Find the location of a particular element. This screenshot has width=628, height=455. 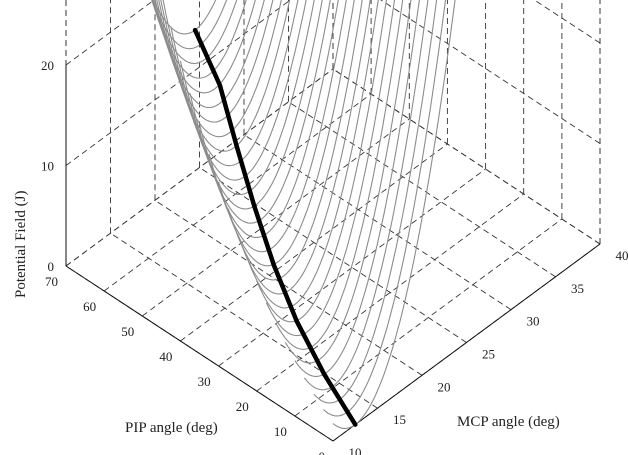

y-tick-label: 50 is located at coordinates (127, 331).